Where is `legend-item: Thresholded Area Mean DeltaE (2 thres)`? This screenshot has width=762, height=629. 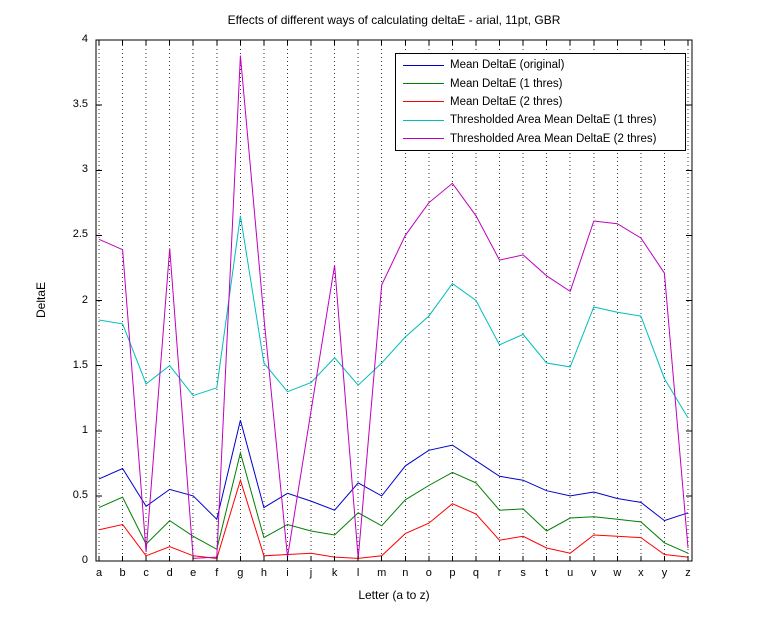 legend-item: Thresholded Area Mean DeltaE (2 thres) is located at coordinates (540, 139).